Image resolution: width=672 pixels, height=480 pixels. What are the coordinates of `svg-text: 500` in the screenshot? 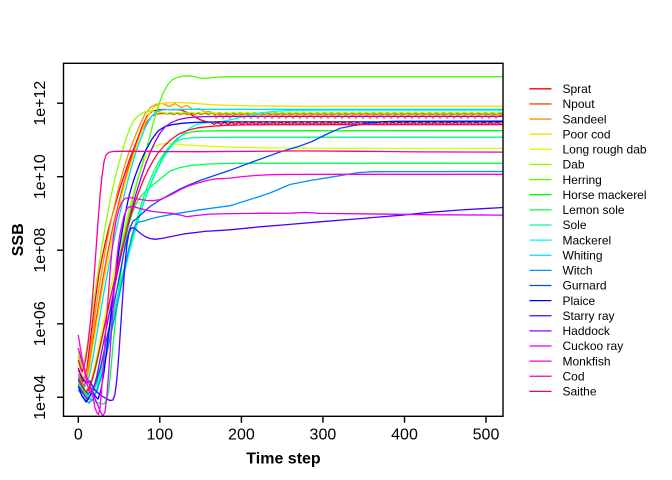 It's located at (486, 435).